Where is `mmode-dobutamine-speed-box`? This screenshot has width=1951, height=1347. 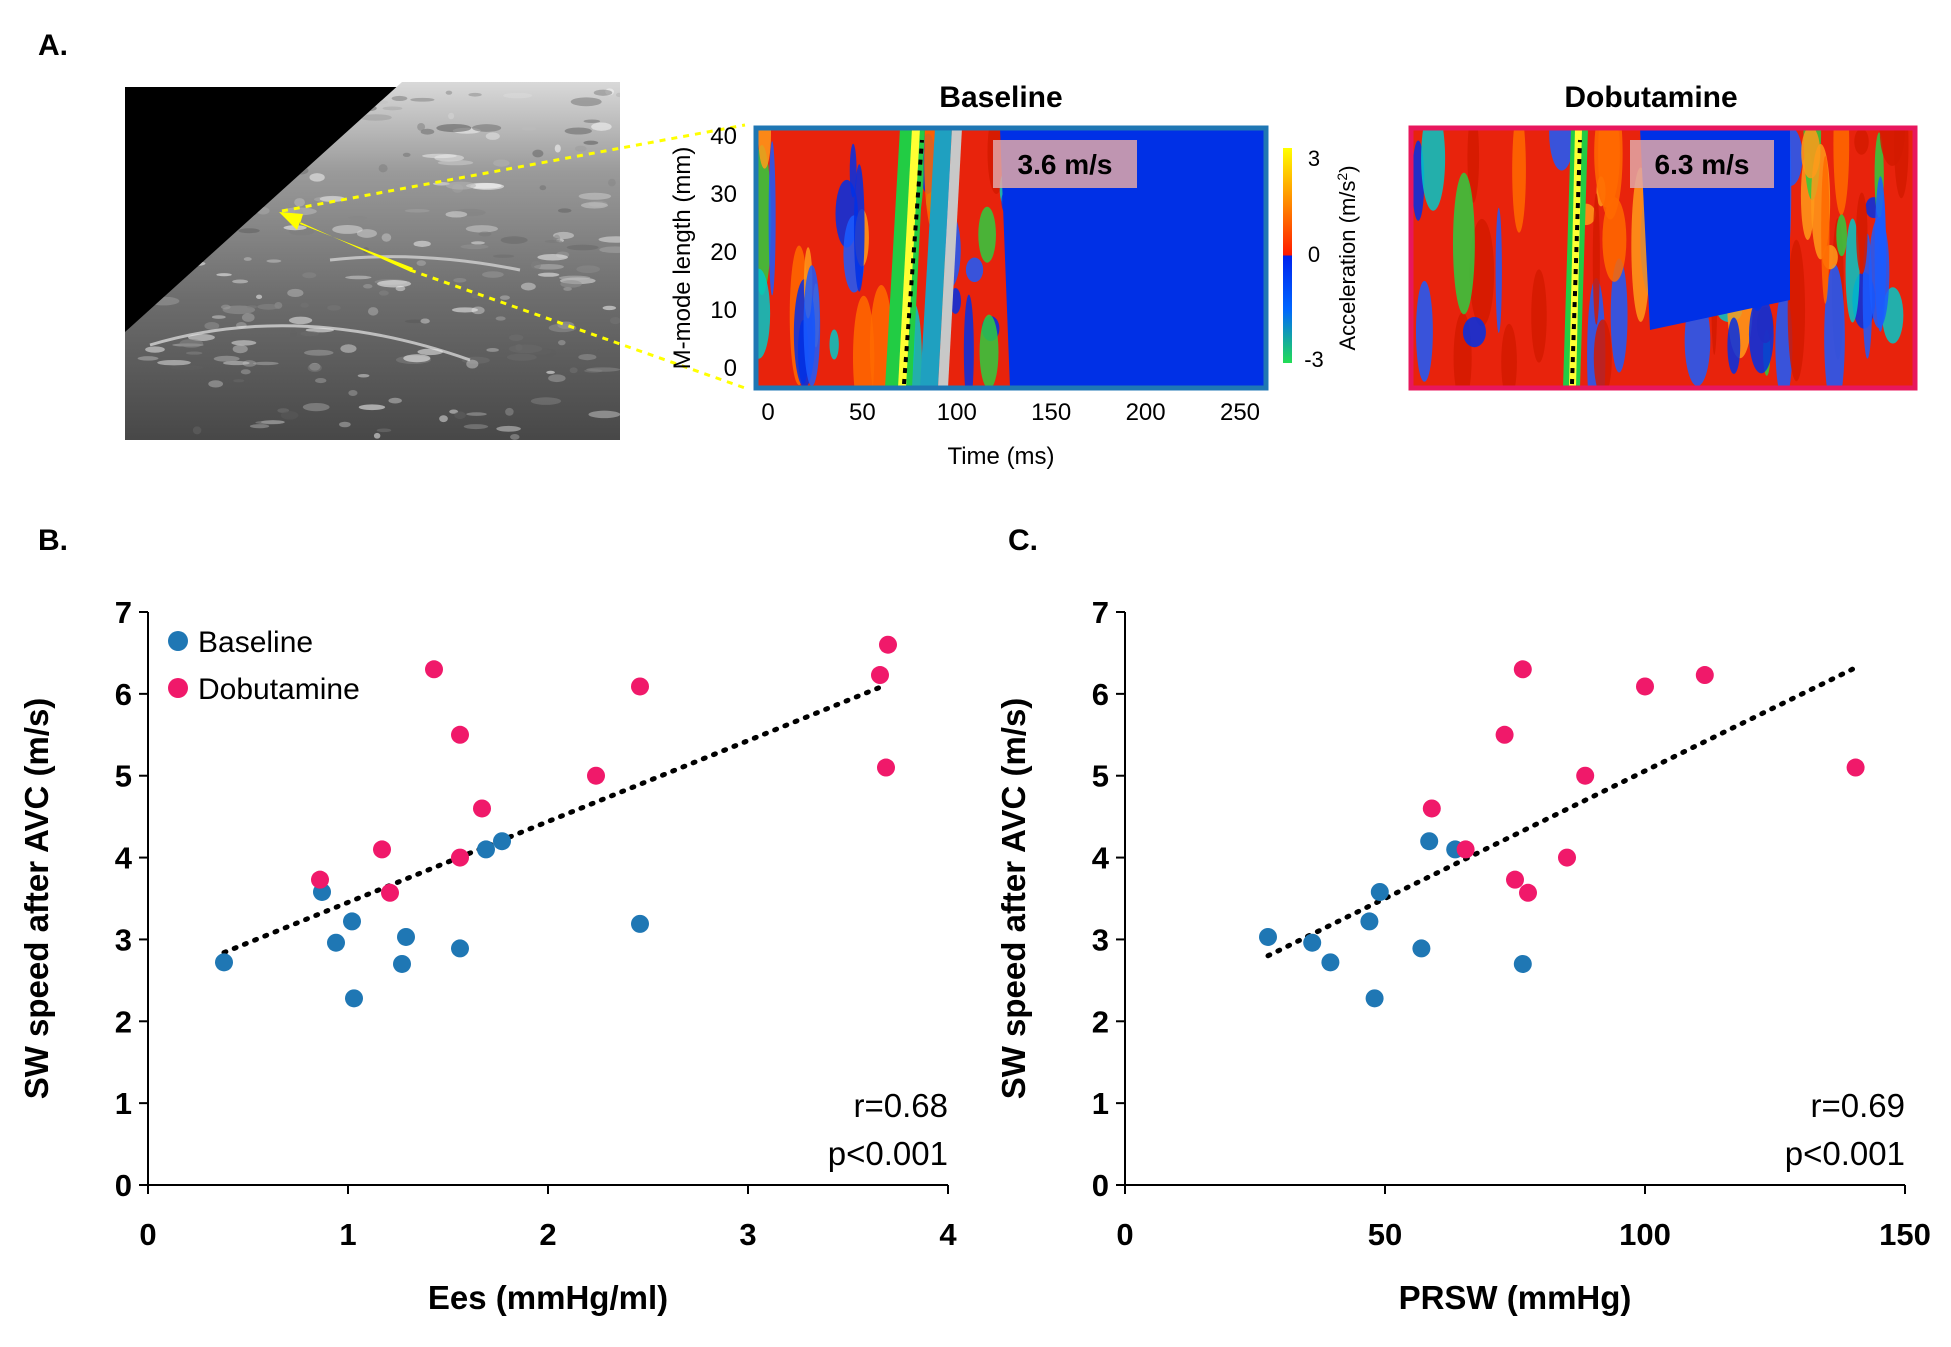
mmode-dobutamine-speed-box is located at coordinates (1702, 164).